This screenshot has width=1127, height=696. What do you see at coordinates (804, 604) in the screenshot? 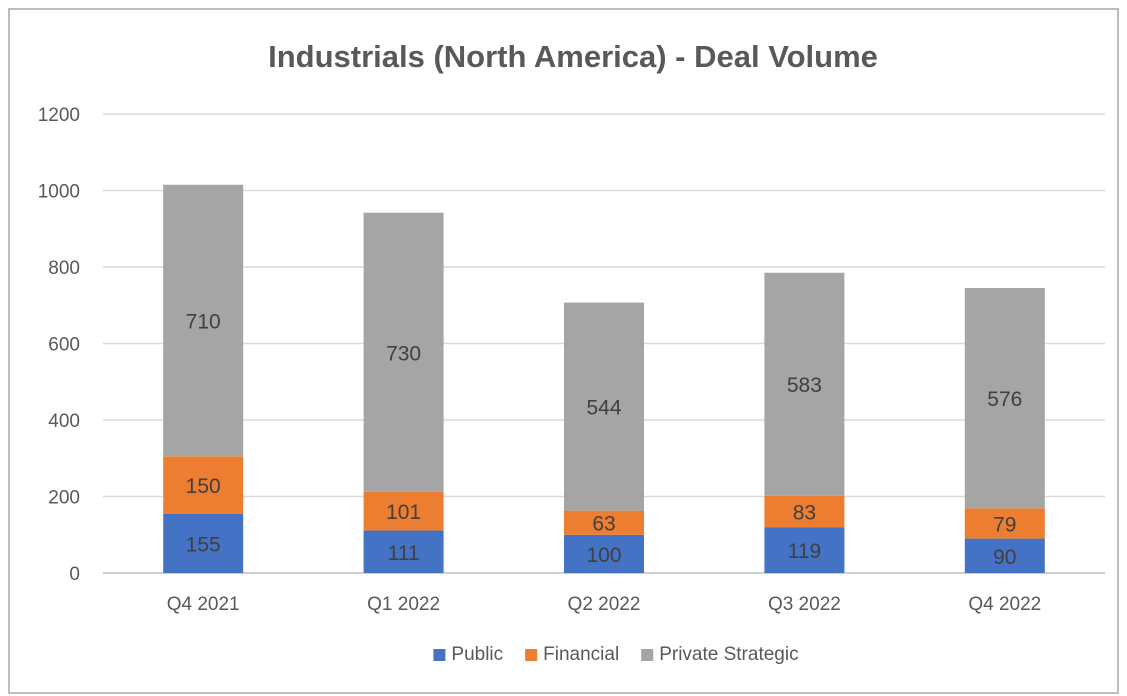
I see `x-tick-label: Q3 2022` at bounding box center [804, 604].